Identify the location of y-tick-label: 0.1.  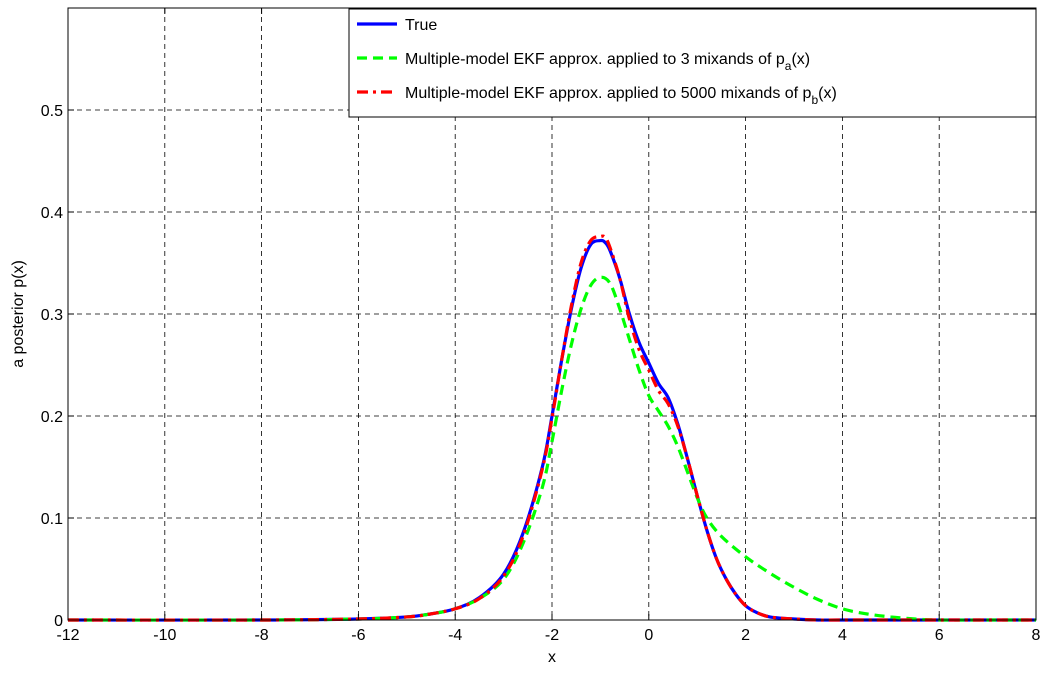
(52, 519).